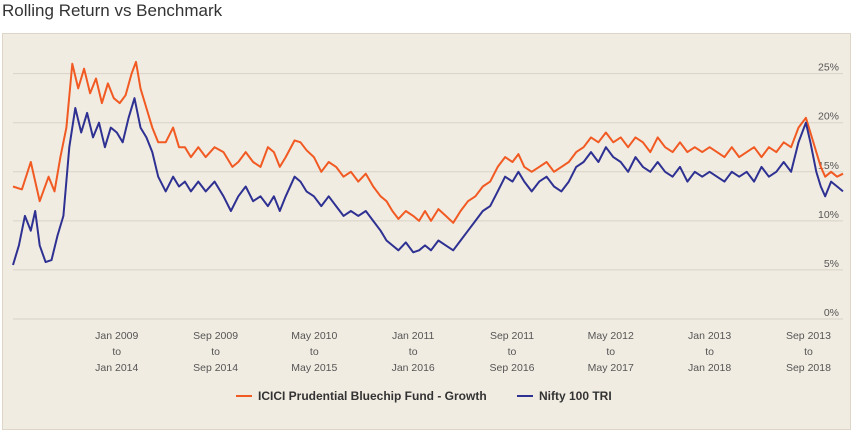 The width and height of the screenshot is (855, 434). I want to click on x-tick-line: Sep 2011, so click(512, 336).